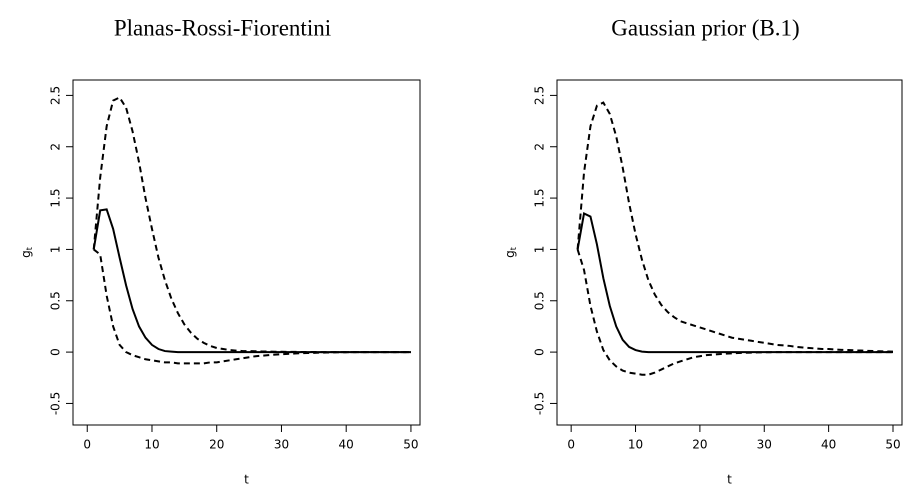 The width and height of the screenshot is (904, 490). Describe the element at coordinates (705, 27) in the screenshot. I see `chart-title: Gaussian prior (B.1)` at that location.